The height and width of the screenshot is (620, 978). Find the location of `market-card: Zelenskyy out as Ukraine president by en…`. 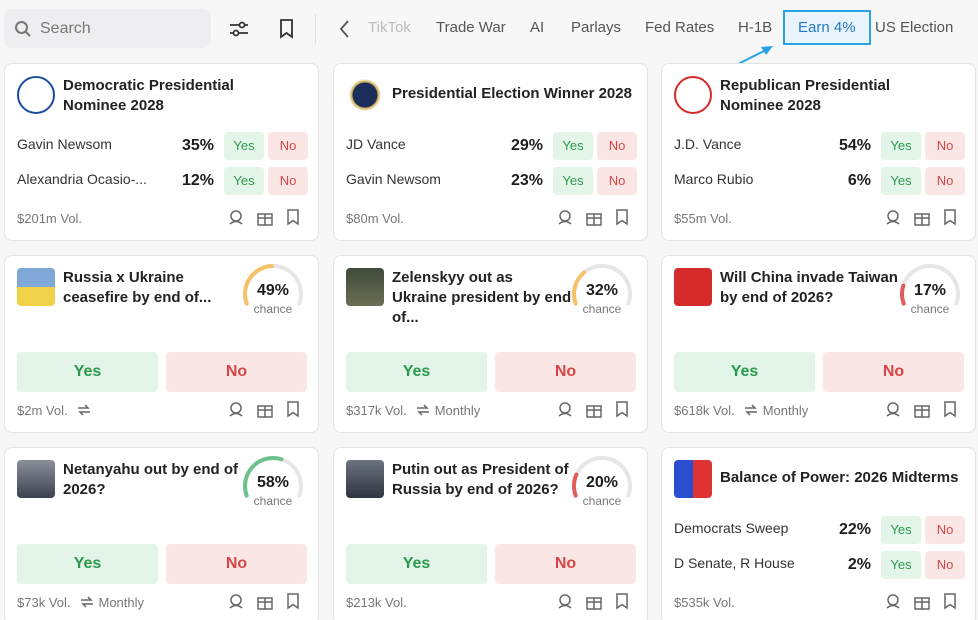

market-card: Zelenskyy out as Ukraine president by en… is located at coordinates (490, 344).